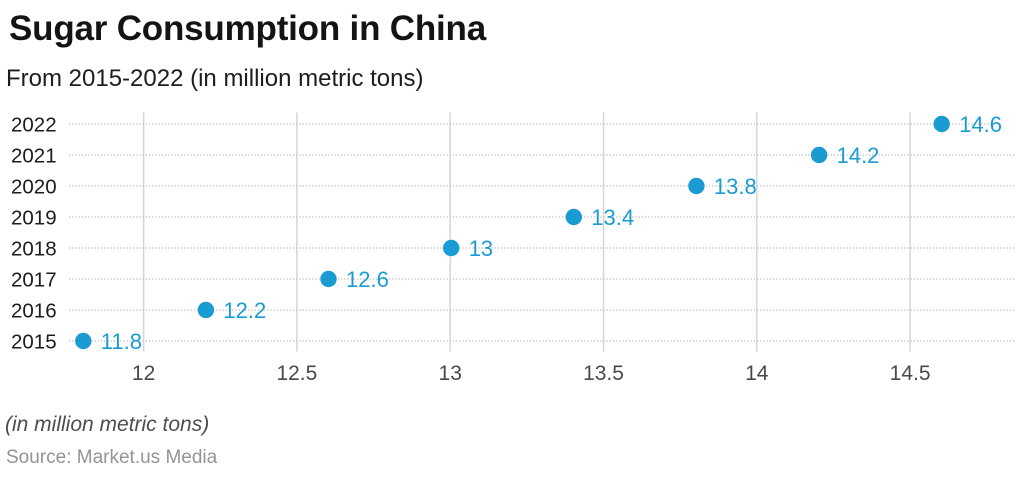 This screenshot has width=1024, height=478. Describe the element at coordinates (143, 373) in the screenshot. I see `svg-text: 12` at that location.